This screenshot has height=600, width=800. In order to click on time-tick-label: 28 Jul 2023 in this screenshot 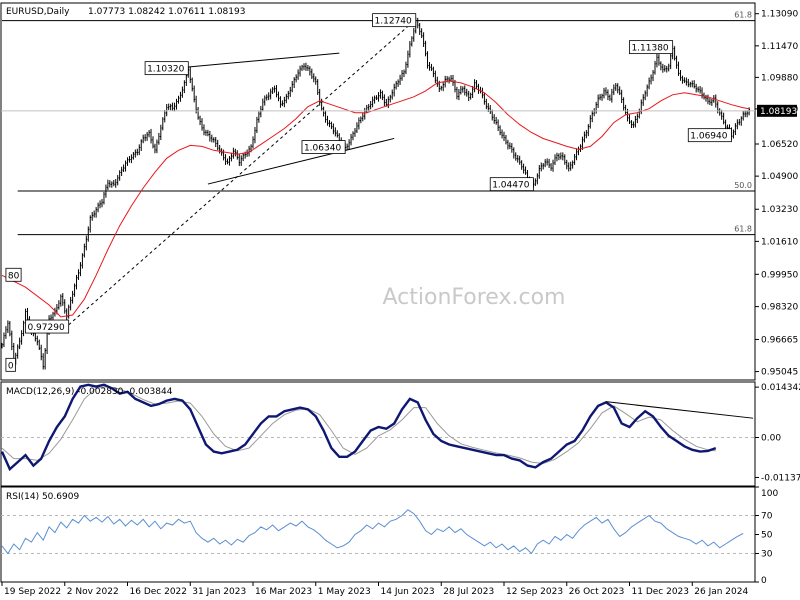, I will do `click(468, 592)`.